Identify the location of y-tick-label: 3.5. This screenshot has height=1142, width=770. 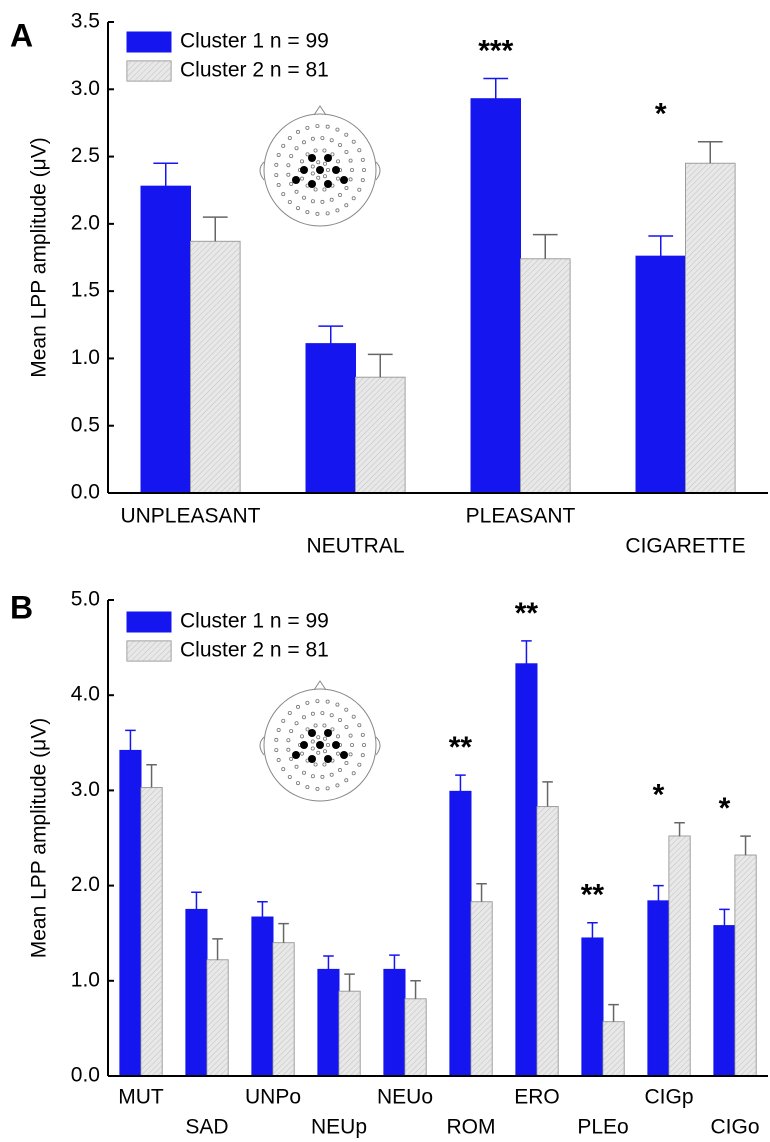
(85, 21).